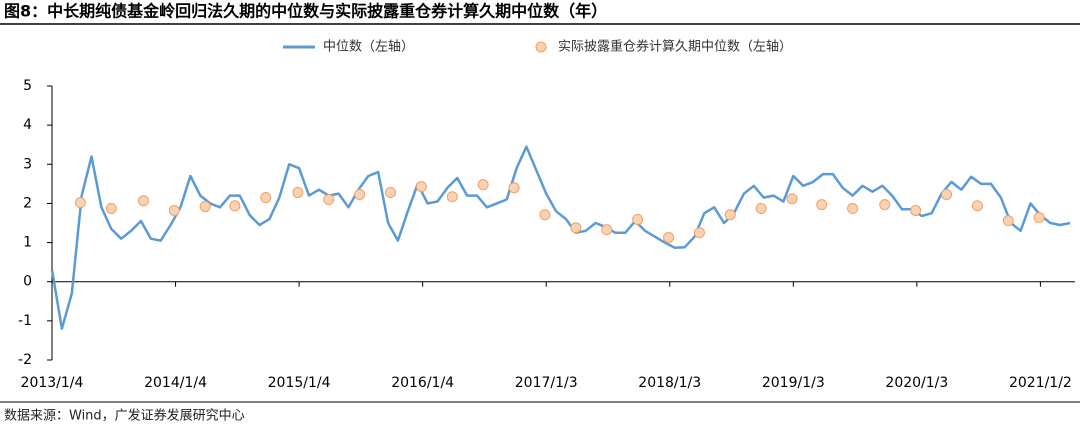 This screenshot has height=428, width=1080. Describe the element at coordinates (299, 383) in the screenshot. I see `x-tick-label: 2015/1/4` at that location.